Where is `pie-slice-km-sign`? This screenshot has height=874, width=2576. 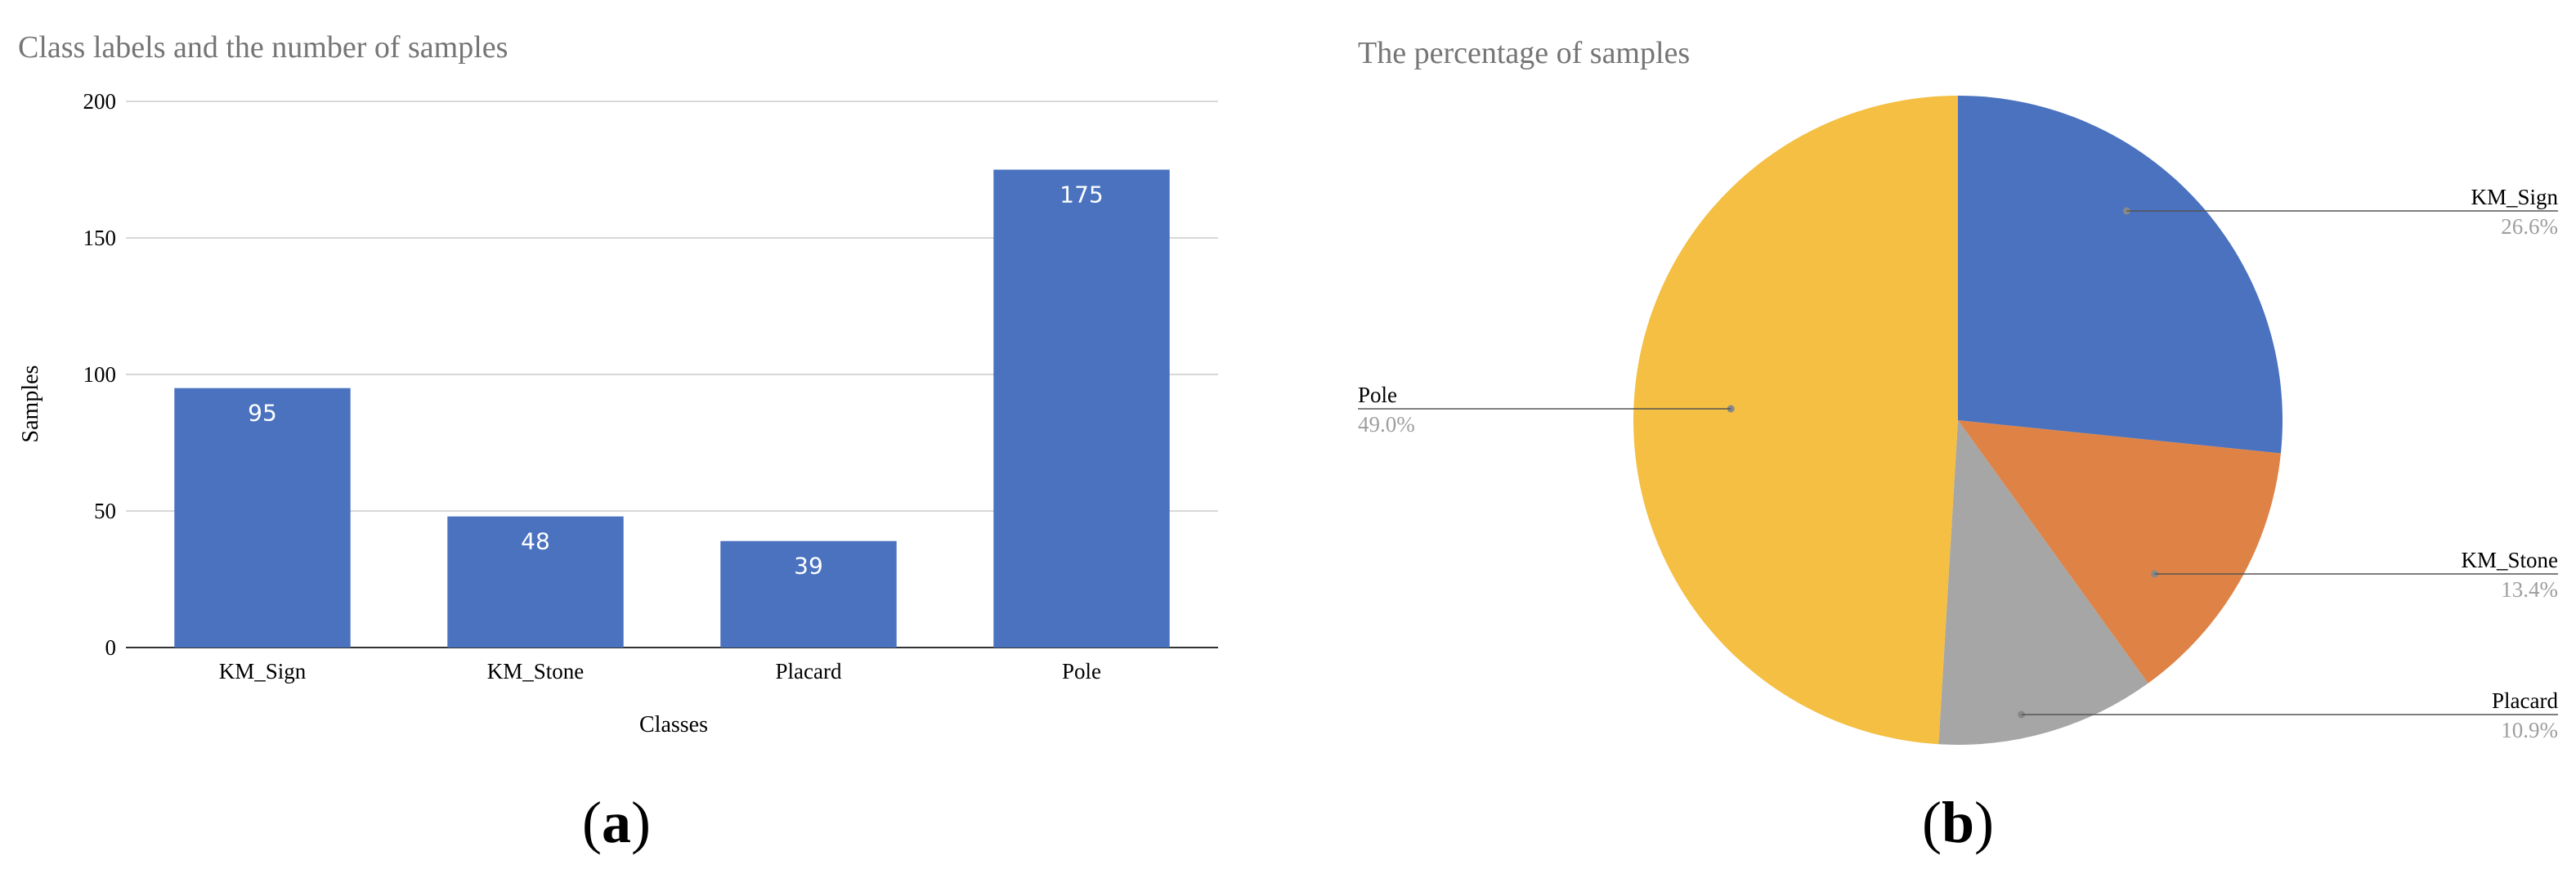 pie-slice-km-sign is located at coordinates (2120, 275).